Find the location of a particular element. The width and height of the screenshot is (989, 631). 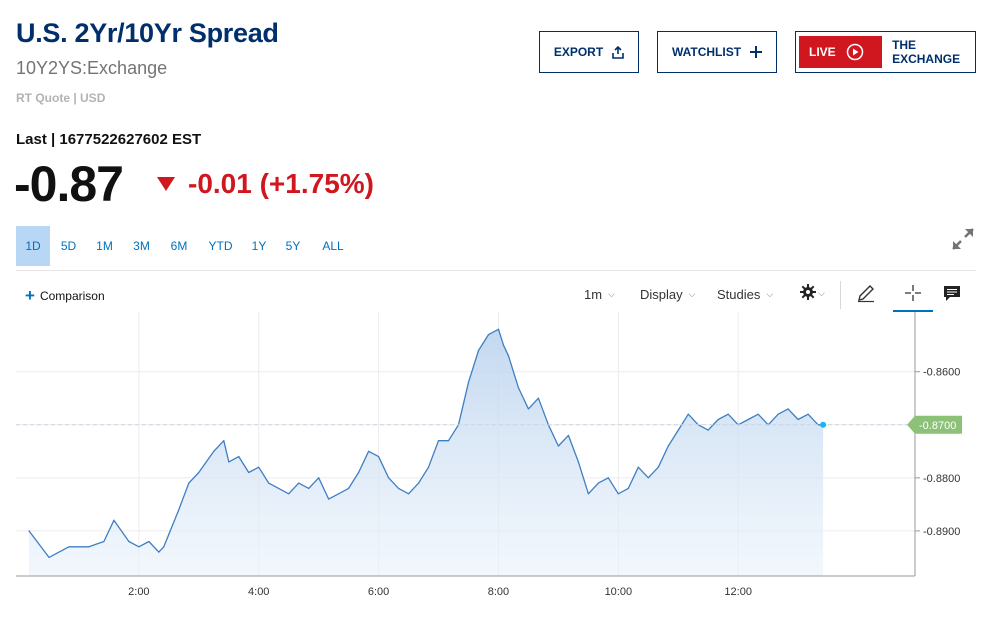

price-change: -0.01 (+1.75%) is located at coordinates (265, 184).